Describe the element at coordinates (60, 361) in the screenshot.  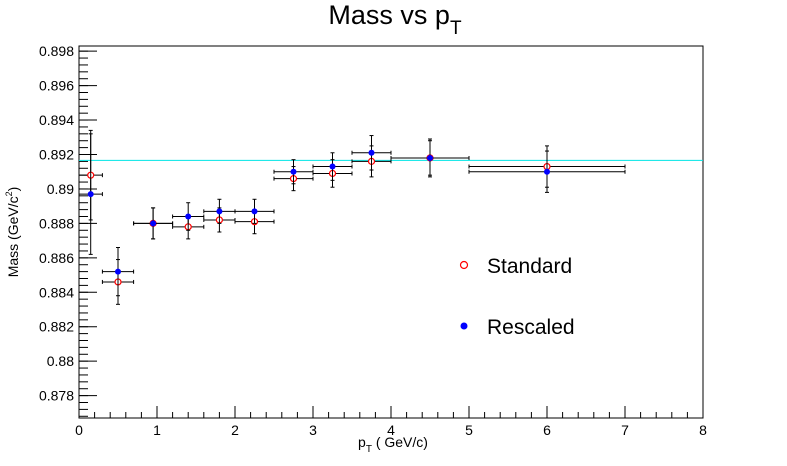
I see `y-tick-label: 0.88` at that location.